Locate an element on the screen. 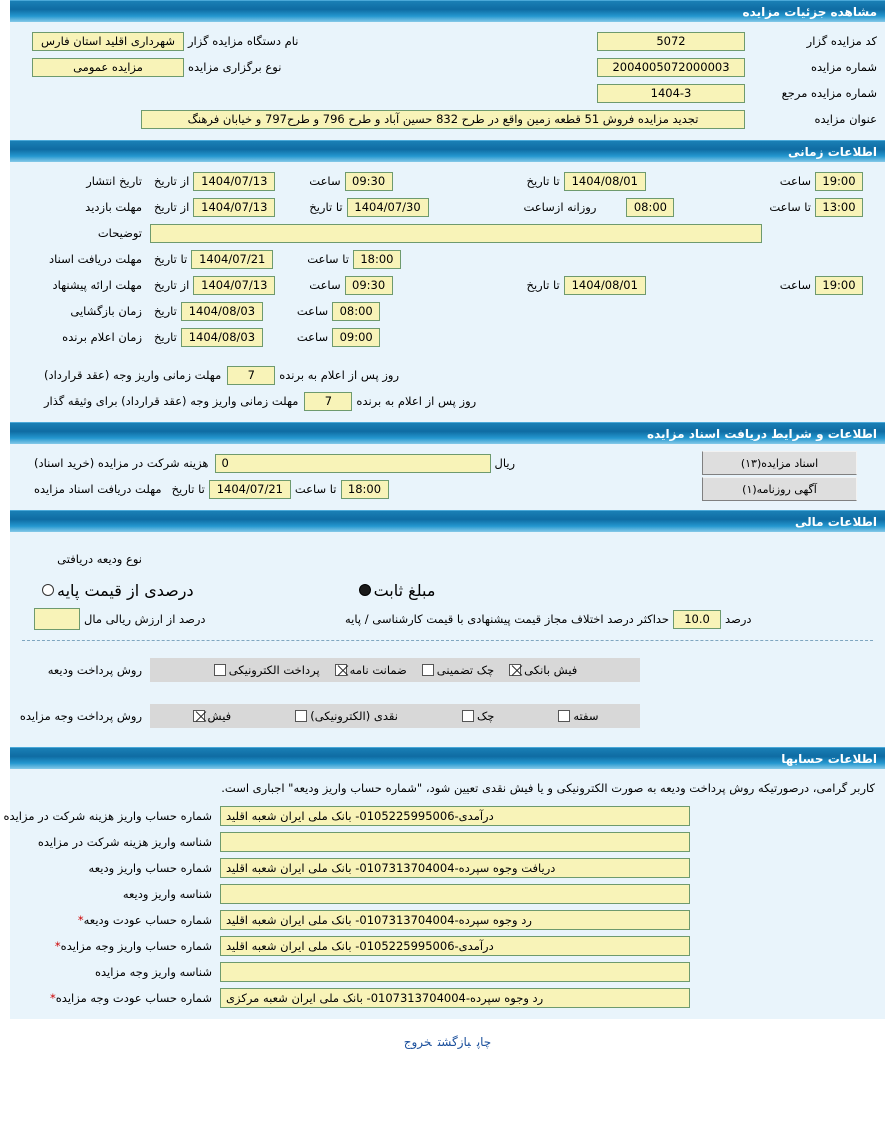  field-visit-to-time: 13:00 is located at coordinates (839, 207).